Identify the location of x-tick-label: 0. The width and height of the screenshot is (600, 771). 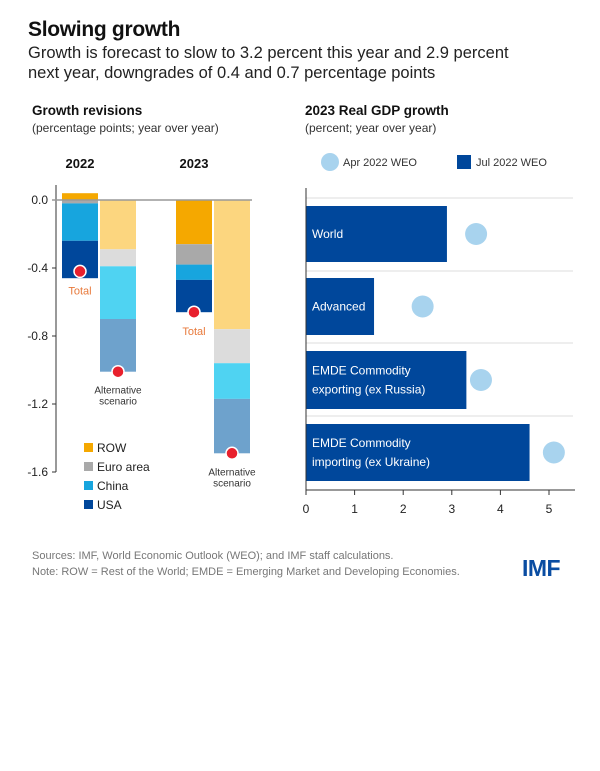
(306, 509).